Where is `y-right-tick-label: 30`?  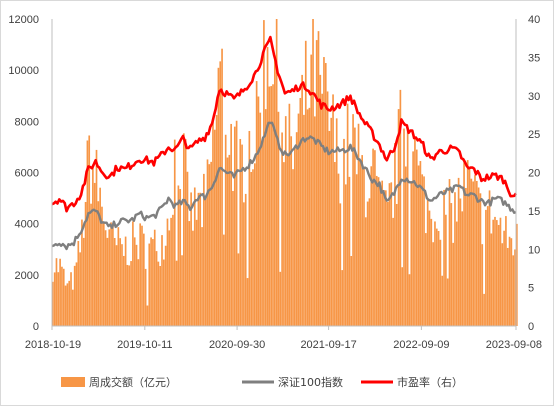
y-right-tick-label: 30 is located at coordinates (534, 97).